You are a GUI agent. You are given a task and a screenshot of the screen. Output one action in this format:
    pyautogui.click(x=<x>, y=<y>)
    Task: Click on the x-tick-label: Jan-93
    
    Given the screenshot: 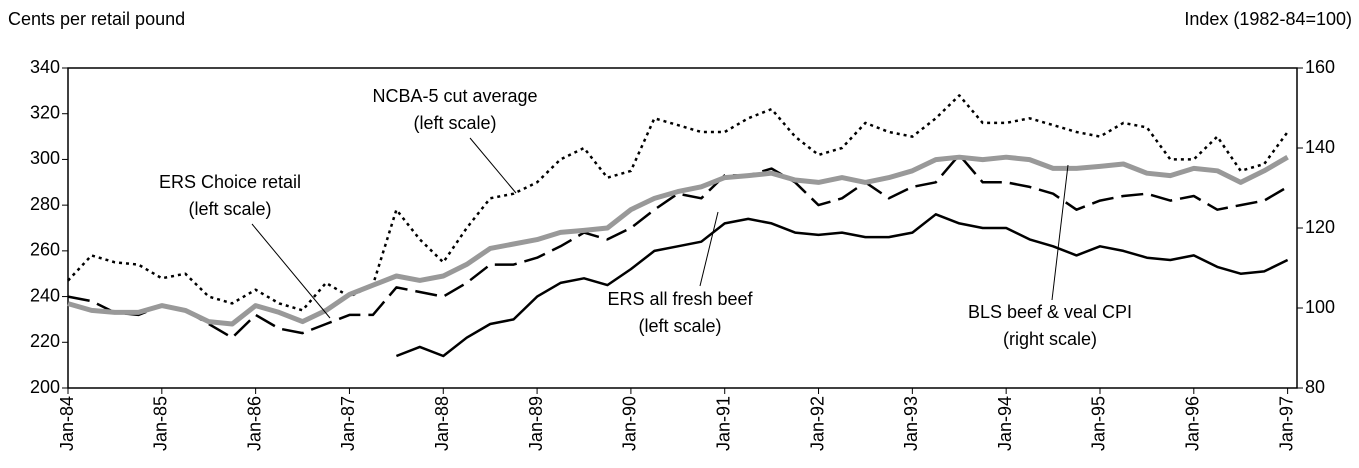 What is the action you would take?
    pyautogui.click(x=911, y=423)
    